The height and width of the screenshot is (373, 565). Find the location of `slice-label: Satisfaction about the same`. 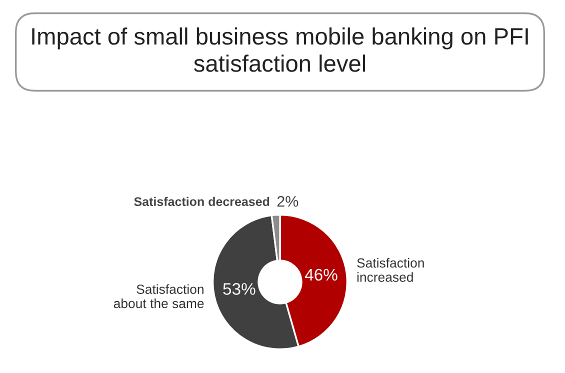

slice-label: Satisfaction about the same is located at coordinates (159, 296).